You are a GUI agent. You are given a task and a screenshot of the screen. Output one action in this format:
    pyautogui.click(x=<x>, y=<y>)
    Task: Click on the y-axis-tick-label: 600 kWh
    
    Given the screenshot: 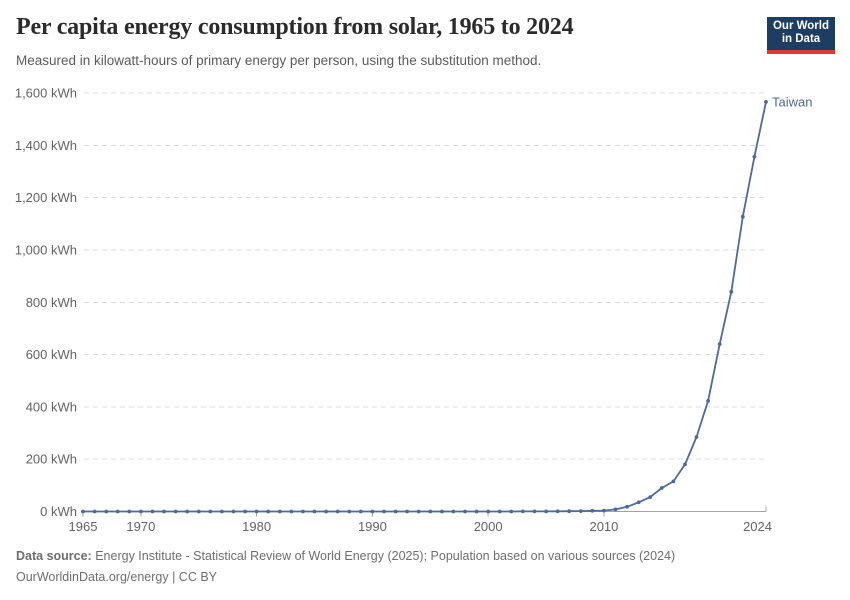 What is the action you would take?
    pyautogui.click(x=51, y=354)
    